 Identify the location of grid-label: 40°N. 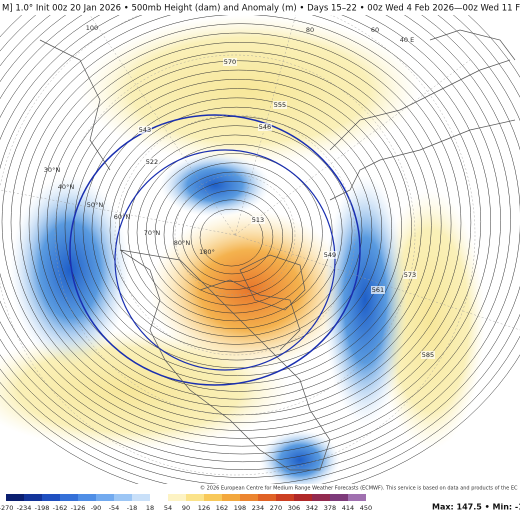
(66, 187).